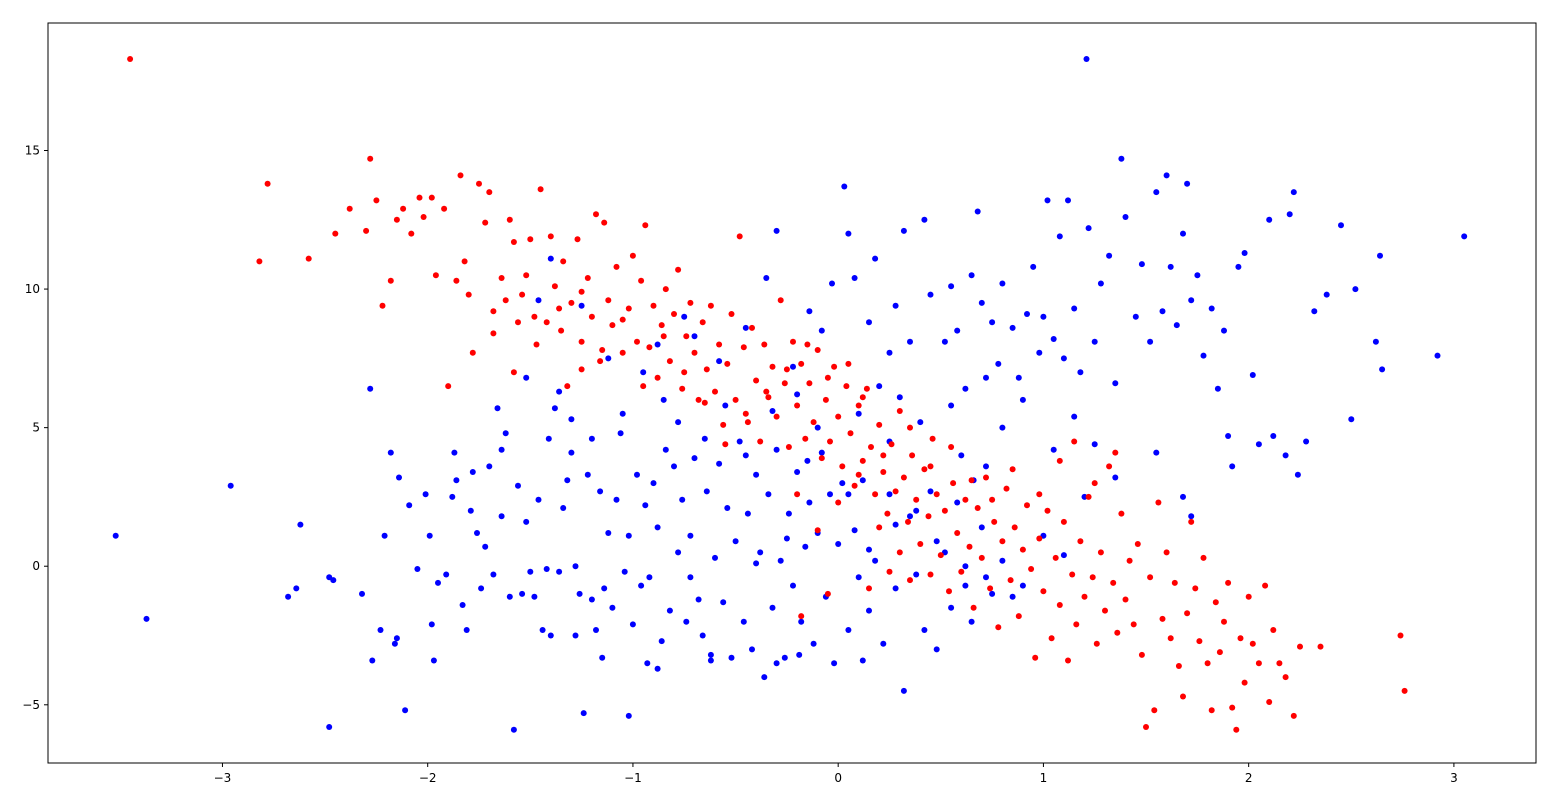  I want to click on y-tick-label: −5, so click(31, 705).